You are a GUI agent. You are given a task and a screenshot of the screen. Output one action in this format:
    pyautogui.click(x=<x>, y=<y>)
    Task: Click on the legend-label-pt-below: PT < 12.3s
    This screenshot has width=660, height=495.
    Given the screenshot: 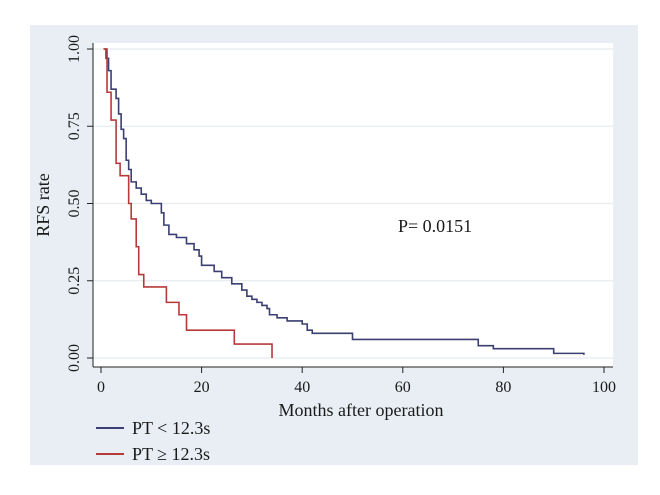 What is the action you would take?
    pyautogui.click(x=171, y=428)
    